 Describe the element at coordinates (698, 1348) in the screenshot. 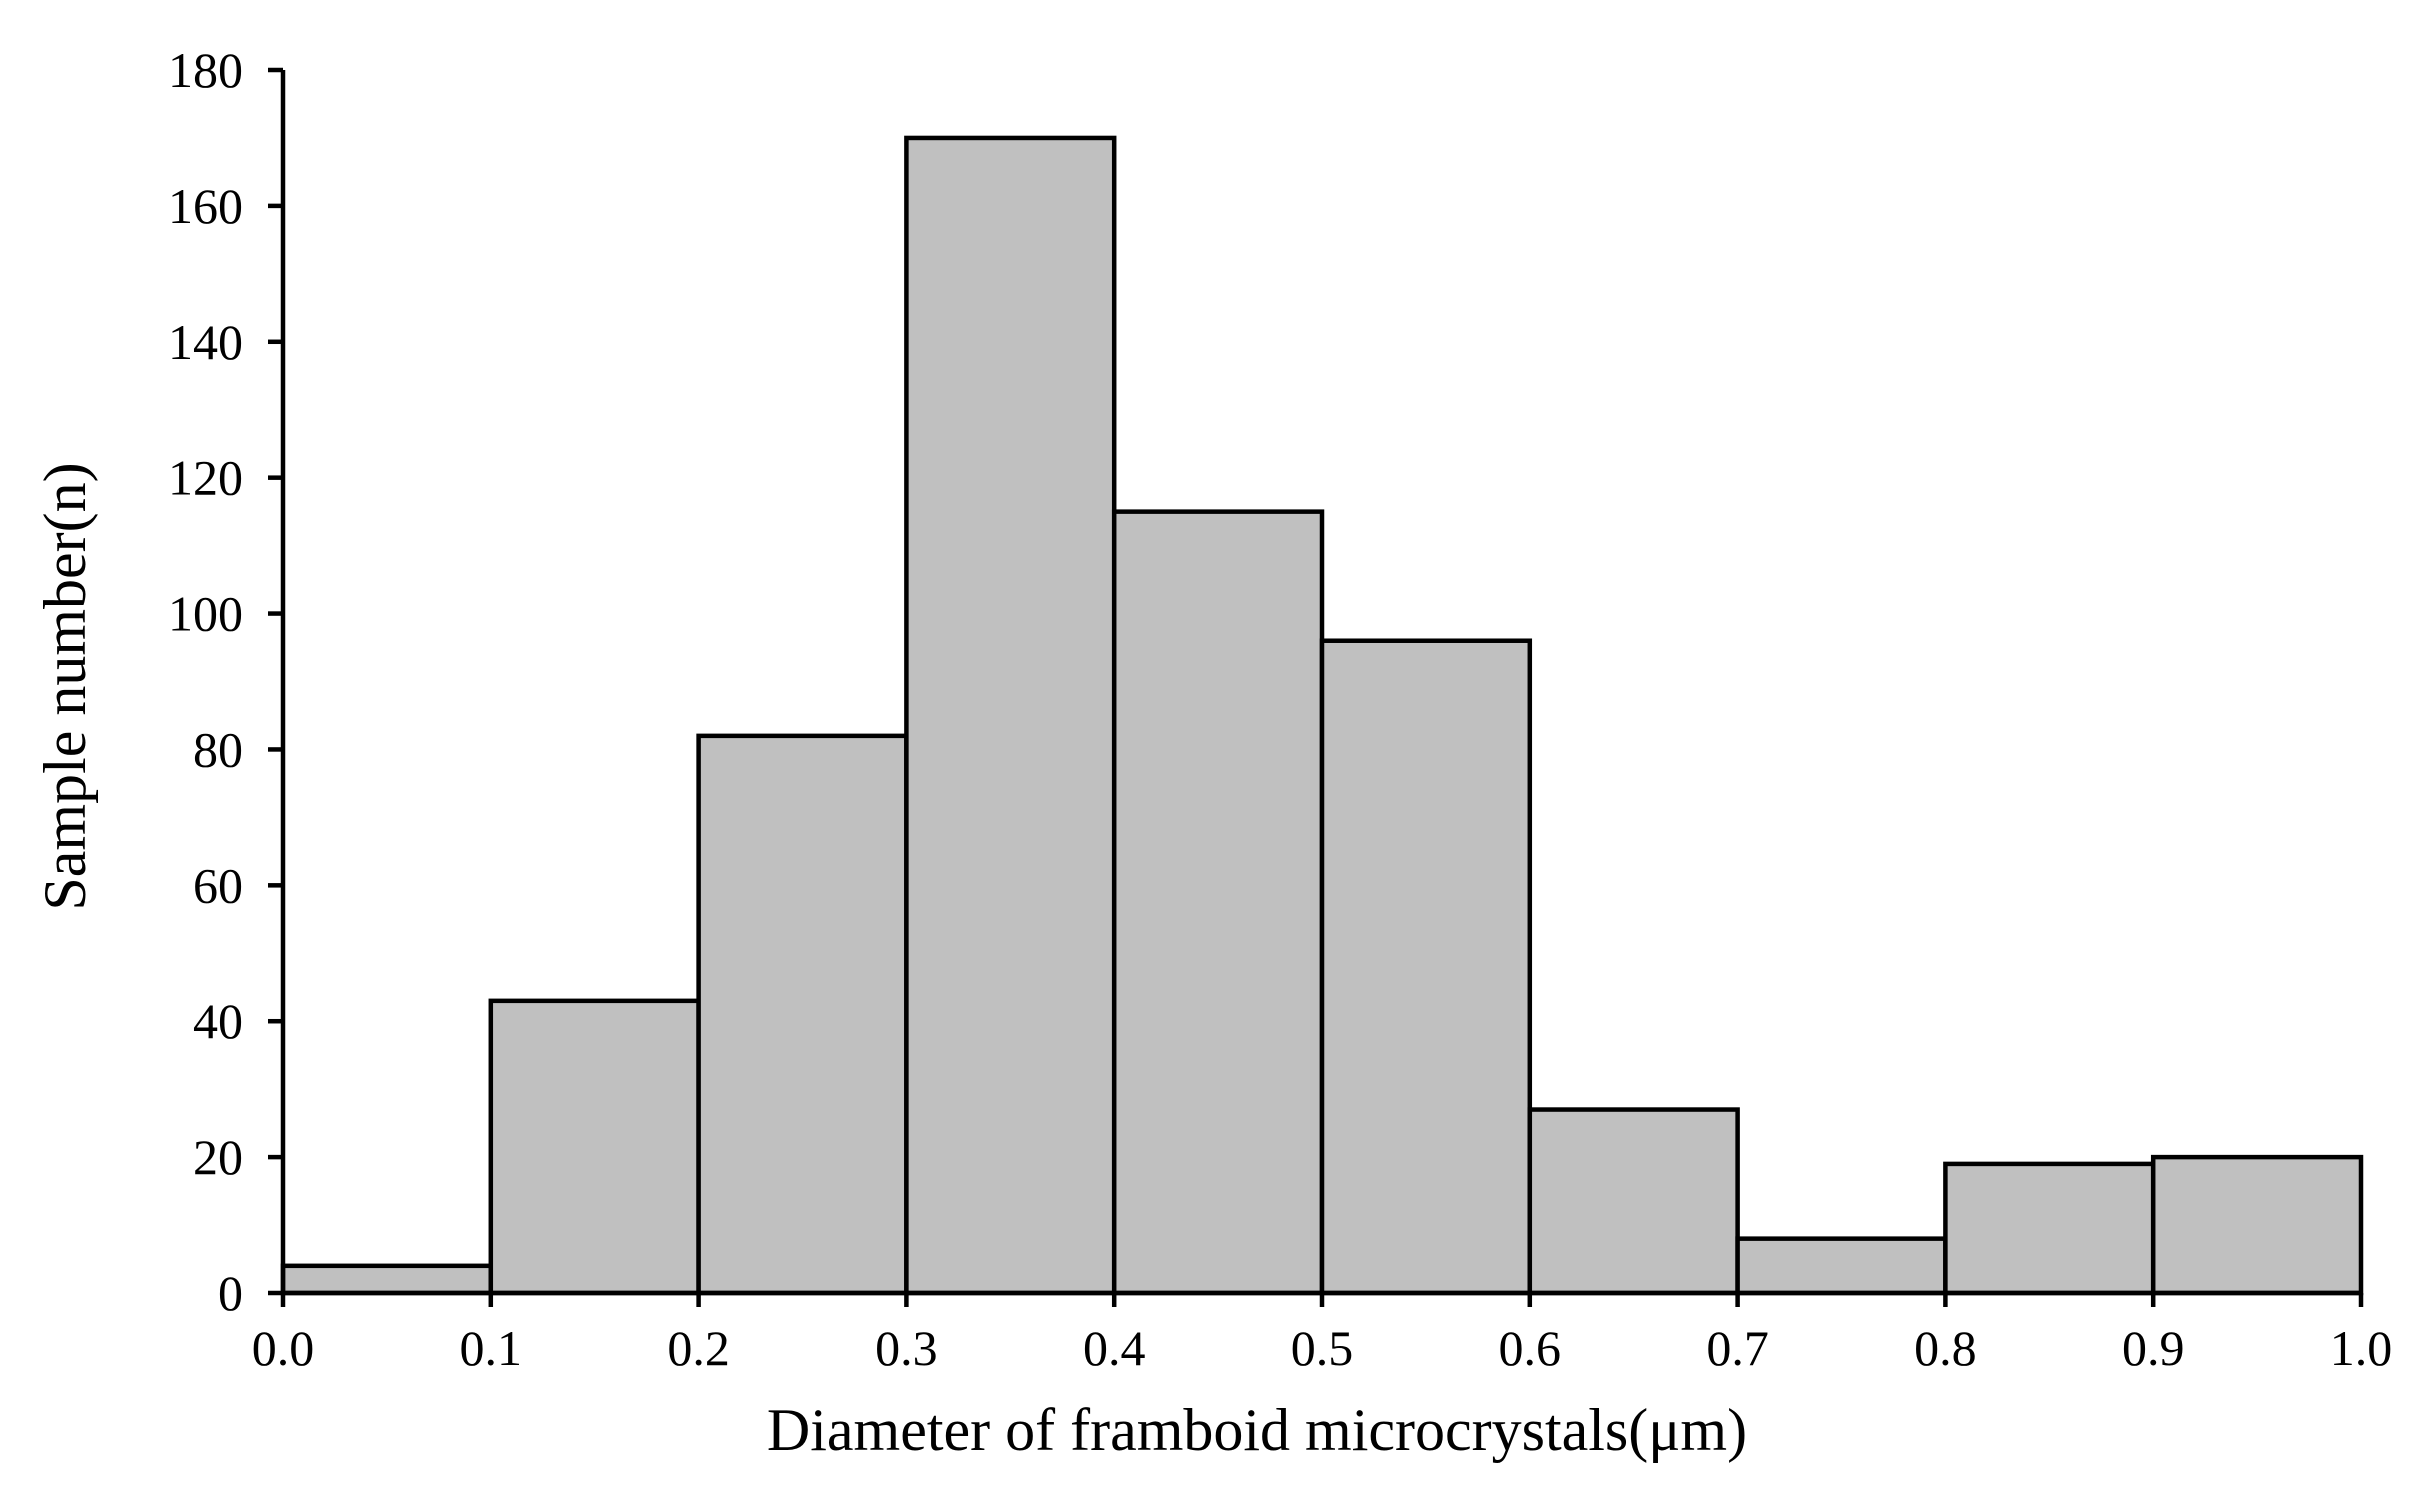

I see `x-tick-label-2: 0.2` at that location.